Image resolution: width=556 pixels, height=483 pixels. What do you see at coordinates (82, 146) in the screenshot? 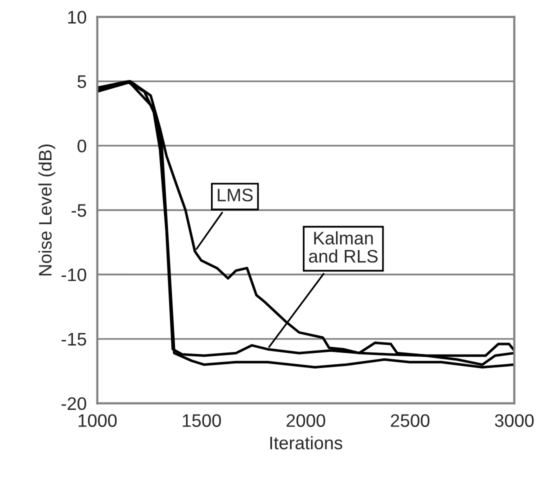
I see `y-tick-label: 0` at bounding box center [82, 146].